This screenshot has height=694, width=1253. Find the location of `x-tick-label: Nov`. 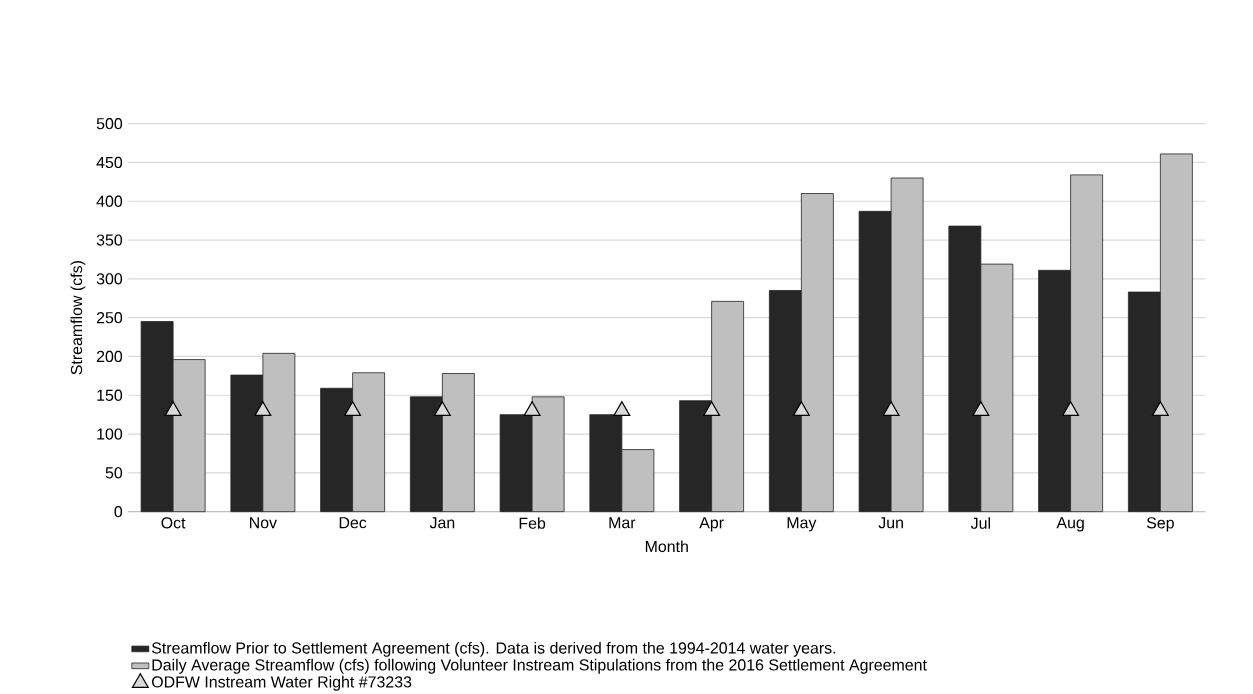

x-tick-label: Nov is located at coordinates (263, 523).